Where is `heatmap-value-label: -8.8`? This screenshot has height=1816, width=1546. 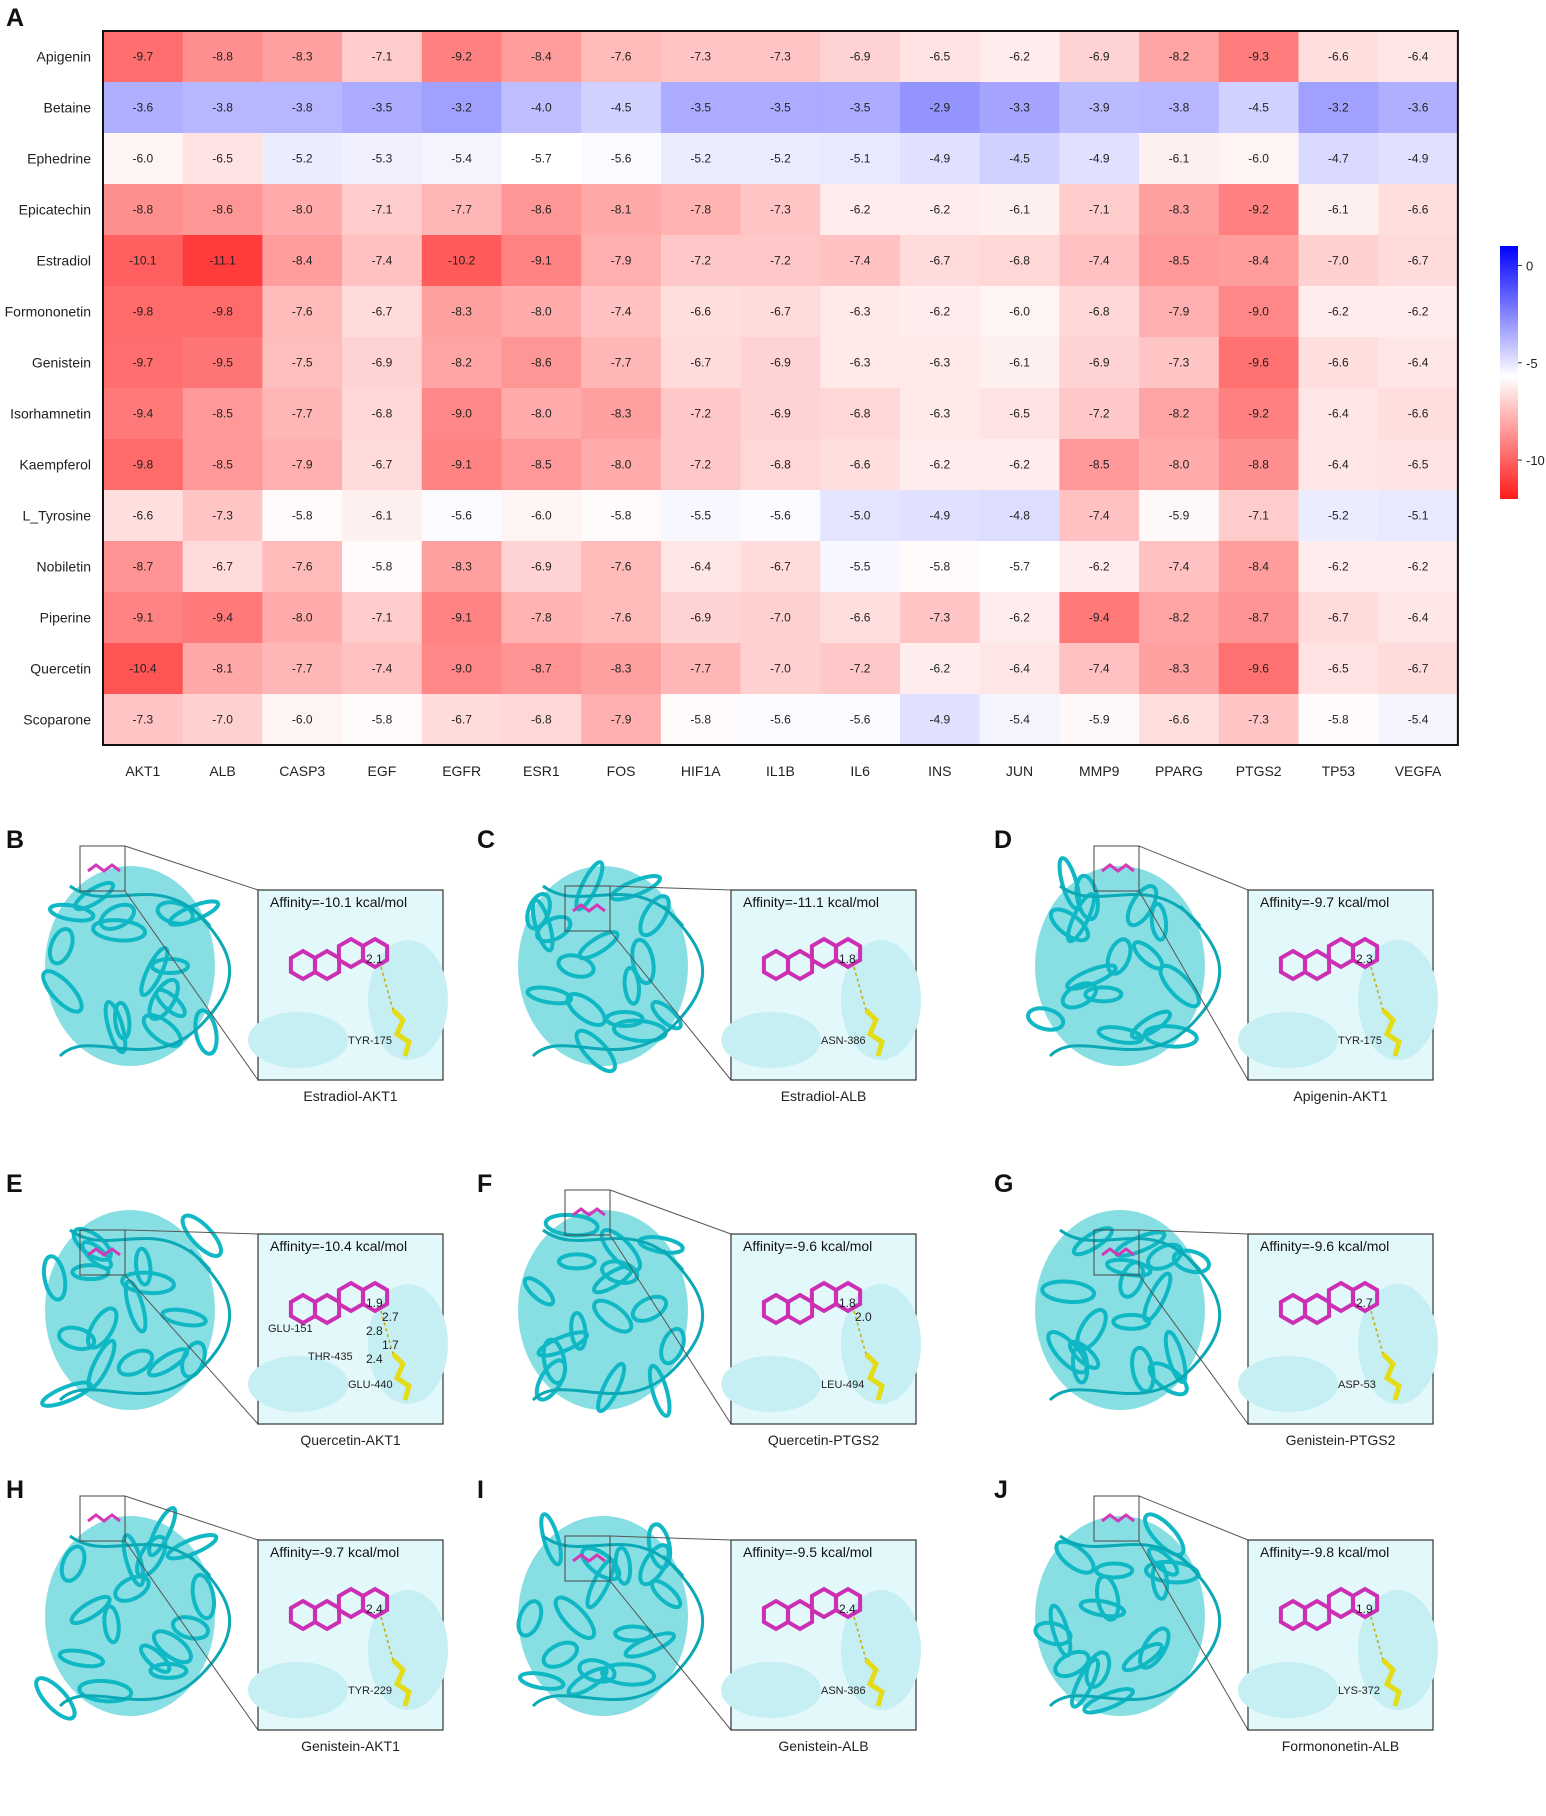 heatmap-value-label: -8.8 is located at coordinates (1258, 465).